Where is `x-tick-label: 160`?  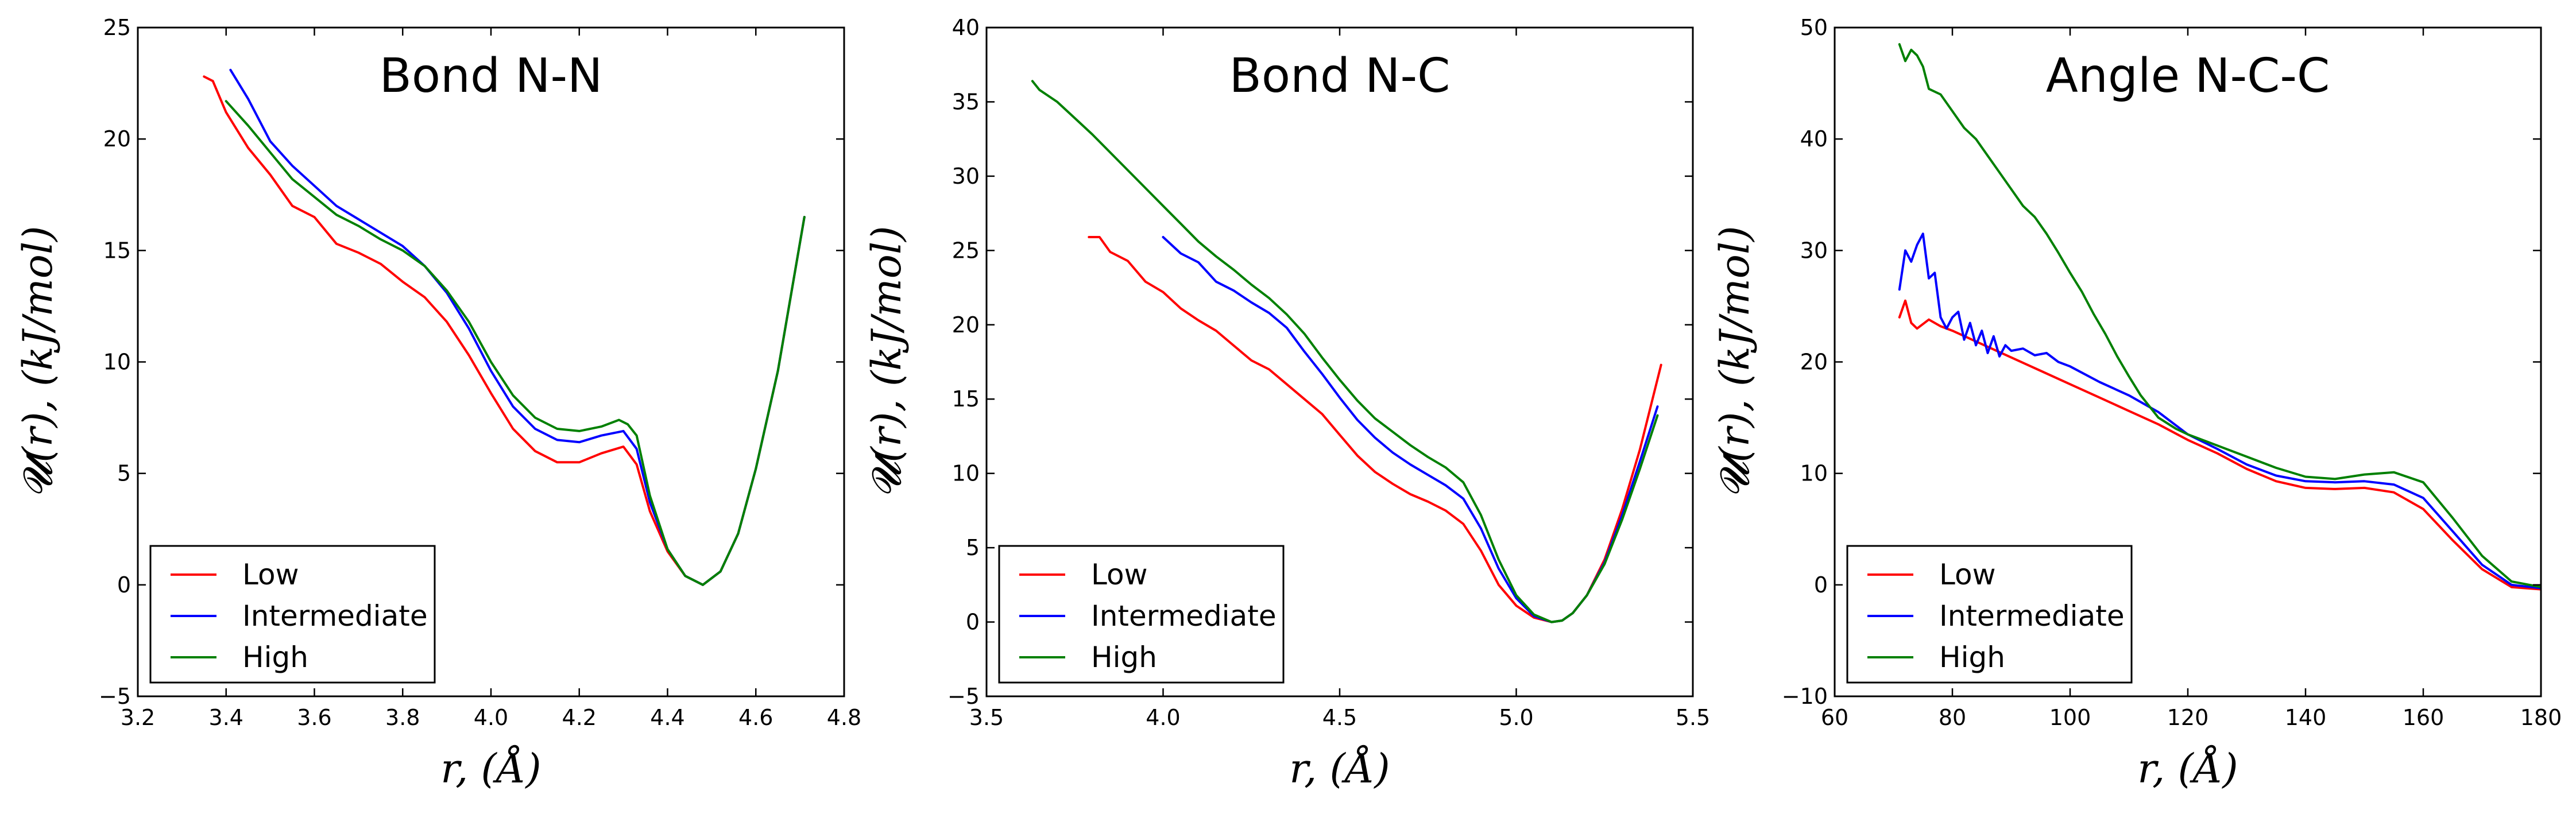 x-tick-label: 160 is located at coordinates (2424, 717).